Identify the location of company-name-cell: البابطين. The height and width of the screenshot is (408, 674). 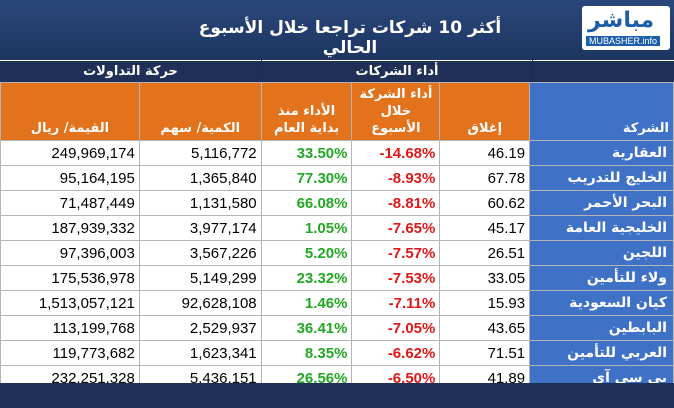
(601, 328).